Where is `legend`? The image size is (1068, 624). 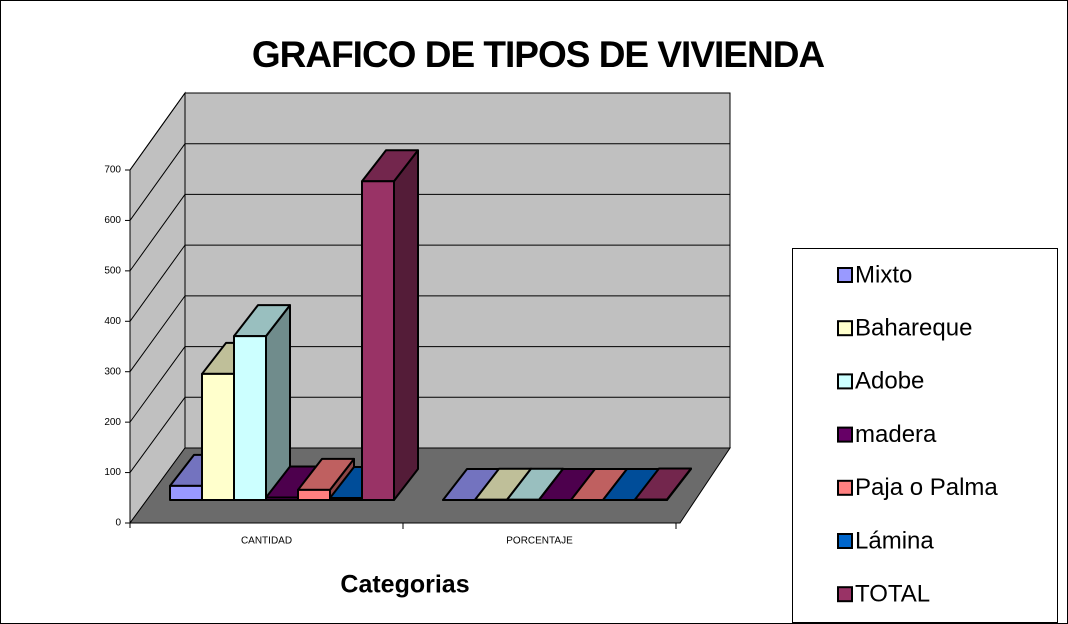 legend is located at coordinates (925, 435).